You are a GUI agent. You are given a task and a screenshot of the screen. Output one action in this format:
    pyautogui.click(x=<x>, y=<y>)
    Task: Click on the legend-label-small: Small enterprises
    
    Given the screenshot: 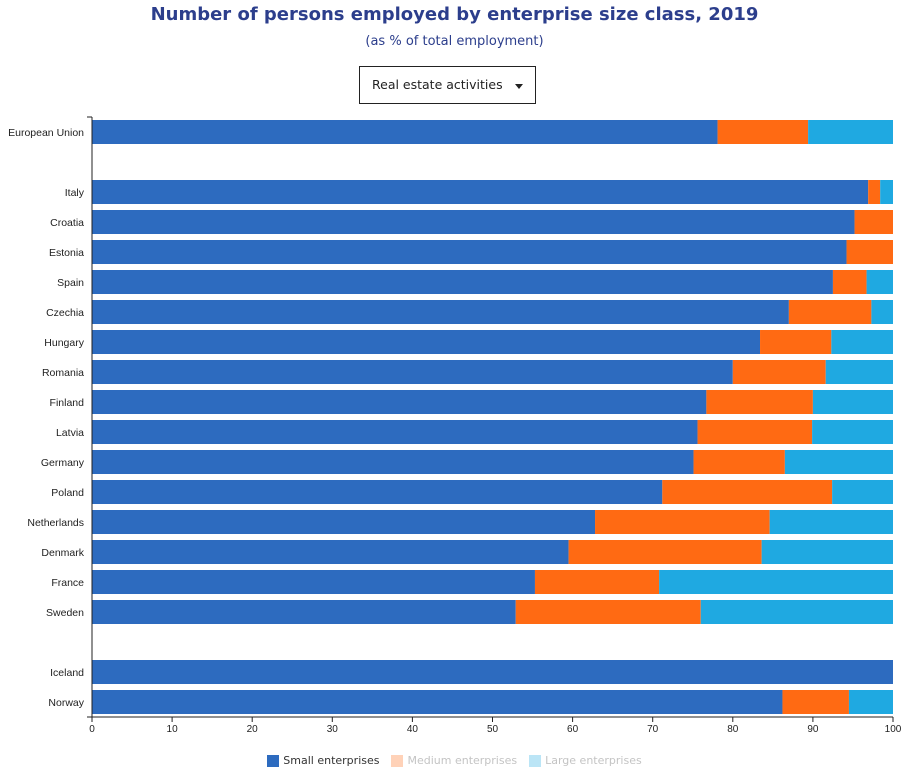 What is the action you would take?
    pyautogui.click(x=331, y=760)
    